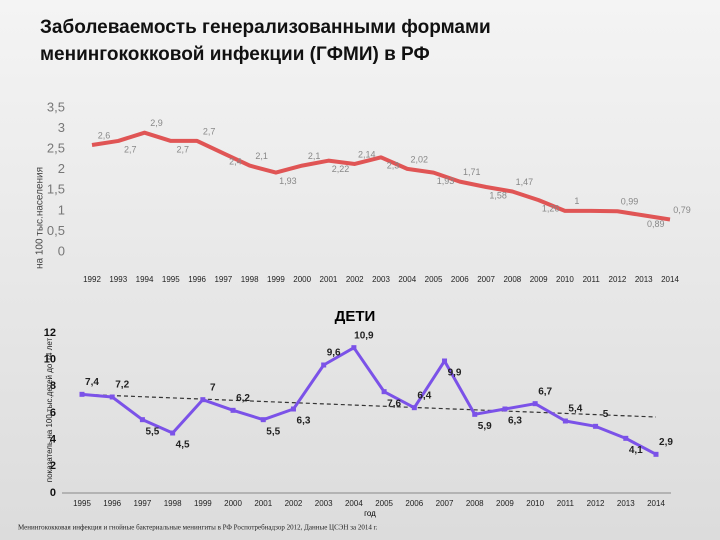 This screenshot has width=720, height=540. I want to click on x-tick-label: 1993, so click(118, 279).